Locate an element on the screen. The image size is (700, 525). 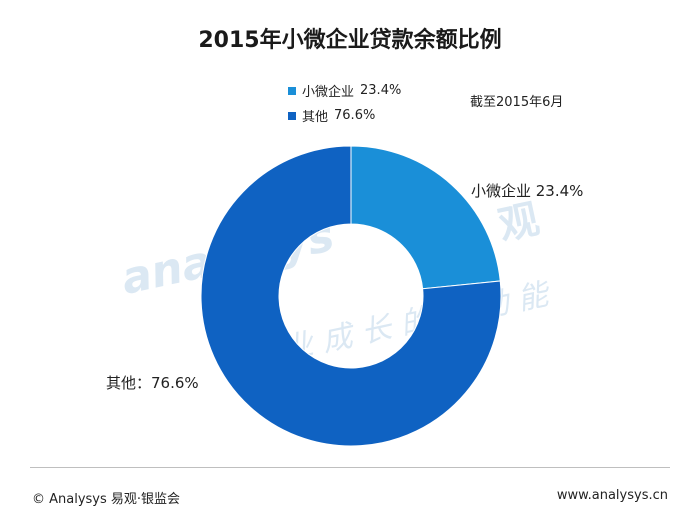
date-note: 截至2015年6月 is located at coordinates (517, 102).